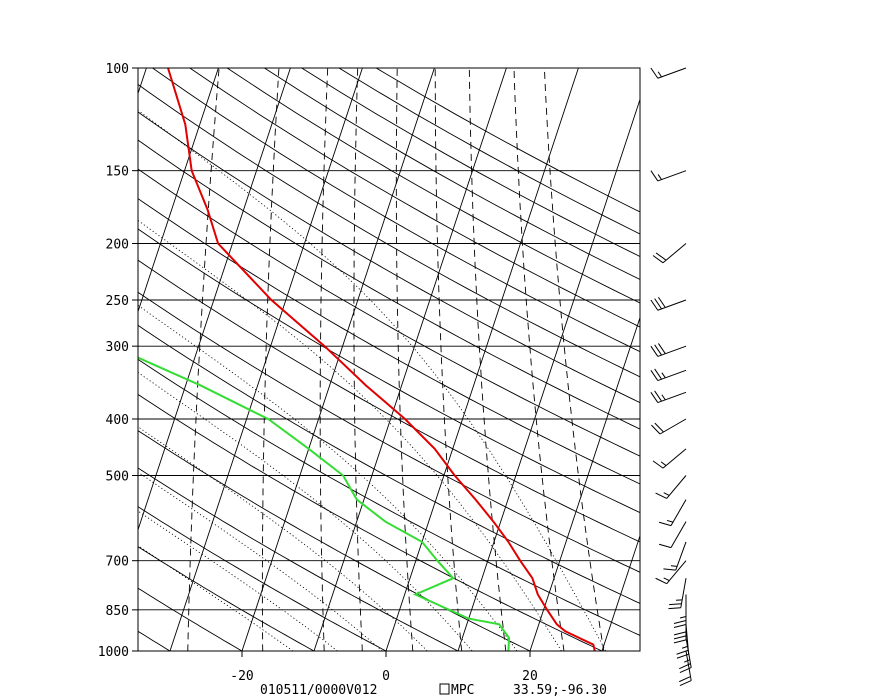 Image resolution: width=896 pixels, height=697 pixels. Describe the element at coordinates (117, 611) in the screenshot. I see `y-tick-label: 850` at that location.